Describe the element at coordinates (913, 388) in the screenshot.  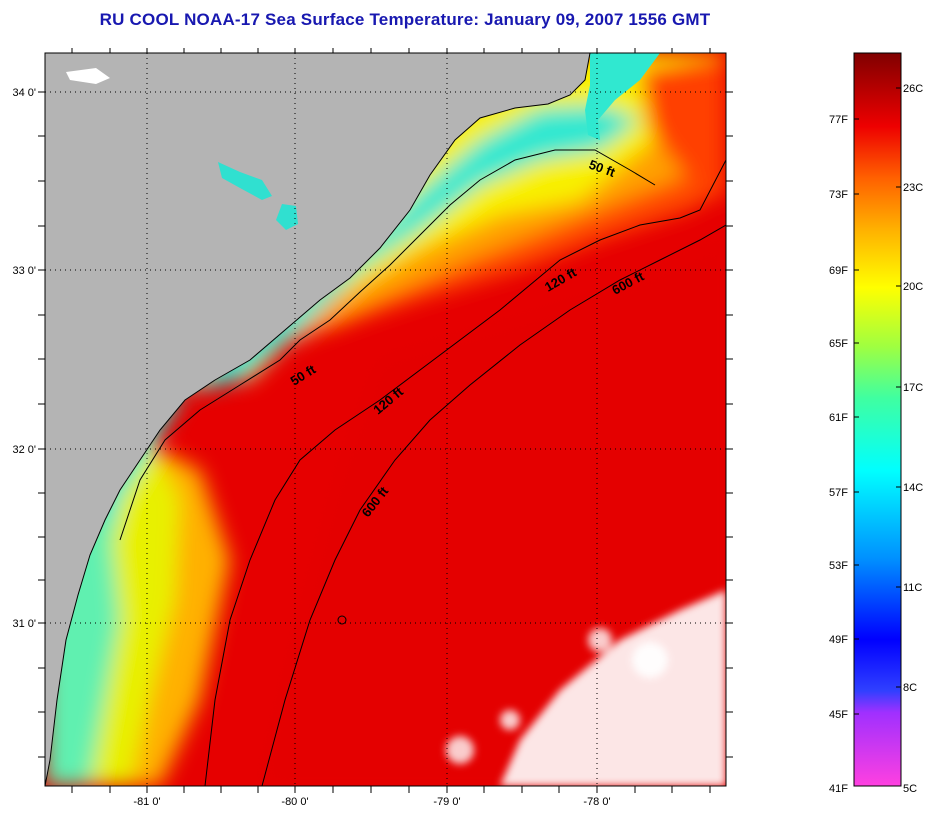
I see `colorbar-c-label: 17C` at that location.